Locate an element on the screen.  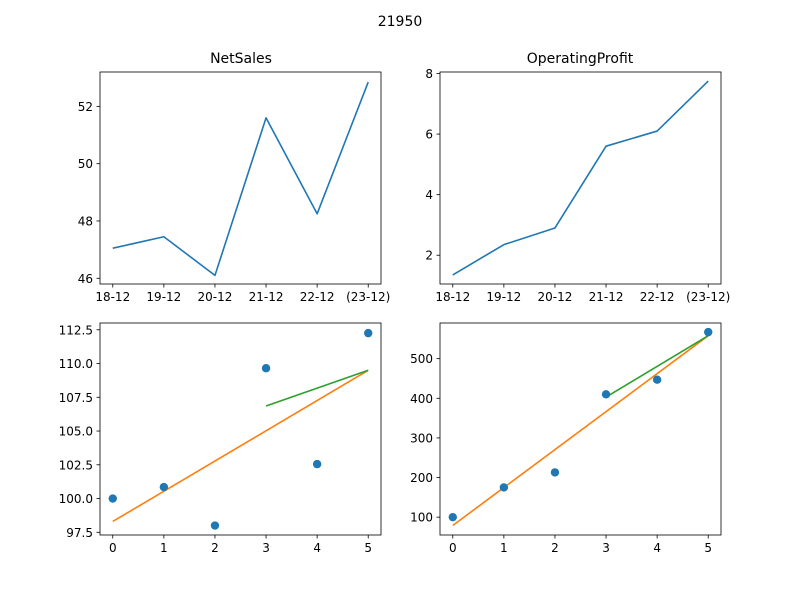
netsales-regression-ytick-label: 107.5 is located at coordinates (76, 398).